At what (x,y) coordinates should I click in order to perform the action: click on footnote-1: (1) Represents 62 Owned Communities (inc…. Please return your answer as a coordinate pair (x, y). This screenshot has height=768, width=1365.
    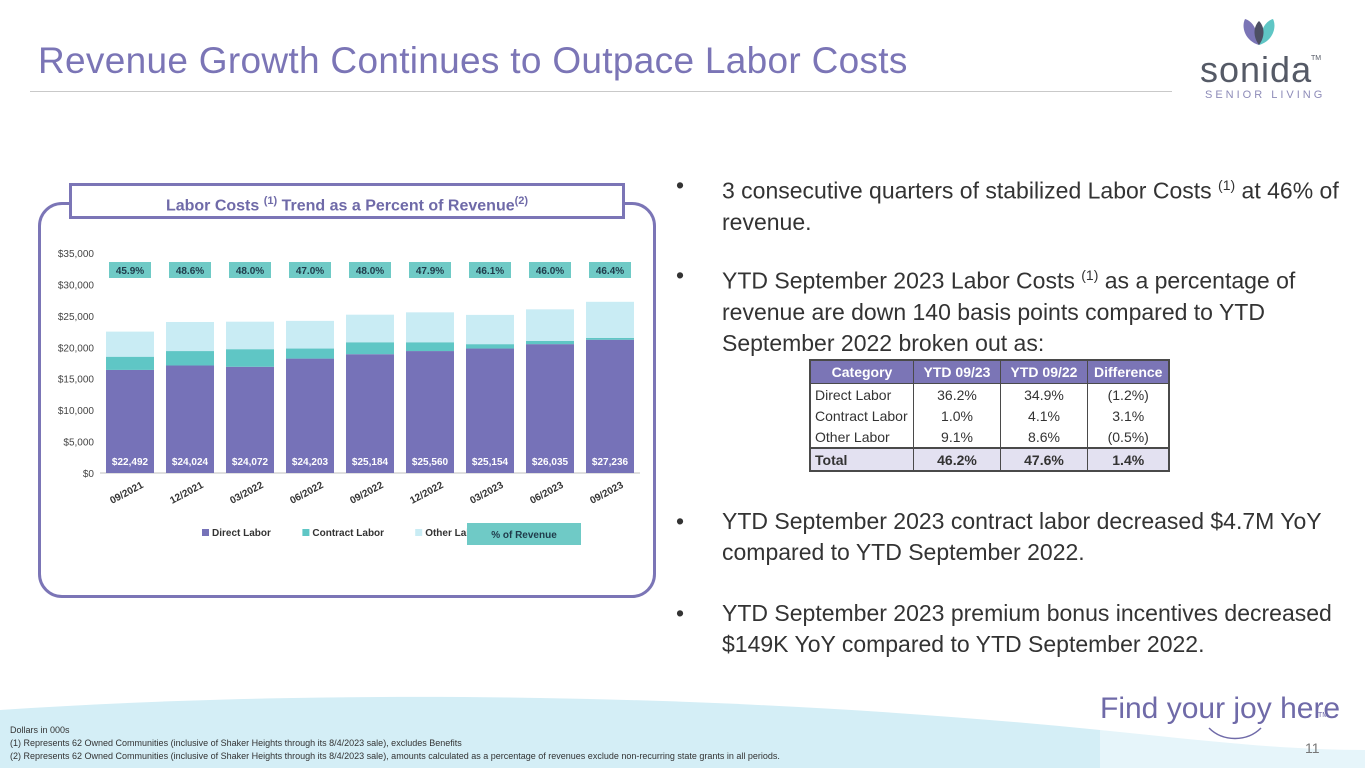
    Looking at the image, I should click on (236, 743).